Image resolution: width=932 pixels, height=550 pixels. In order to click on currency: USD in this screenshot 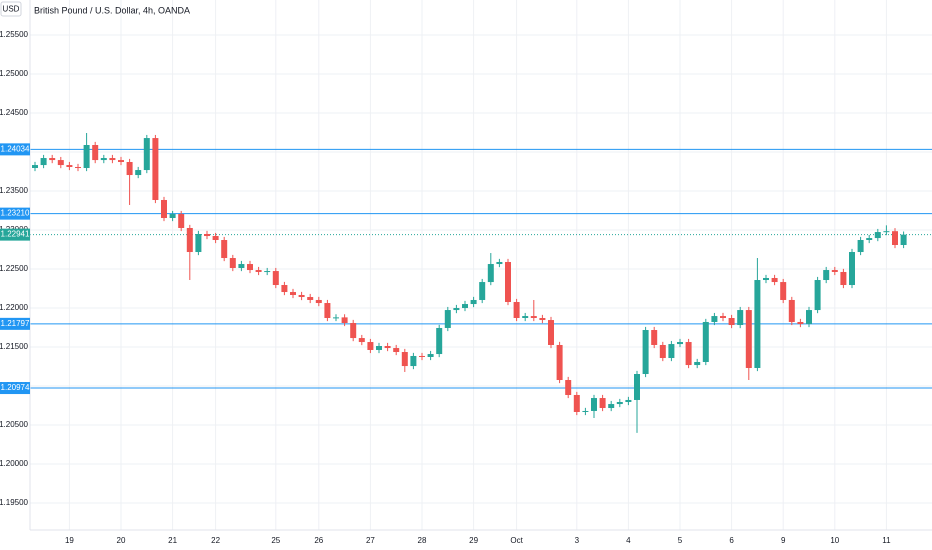, I will do `click(11, 9)`.